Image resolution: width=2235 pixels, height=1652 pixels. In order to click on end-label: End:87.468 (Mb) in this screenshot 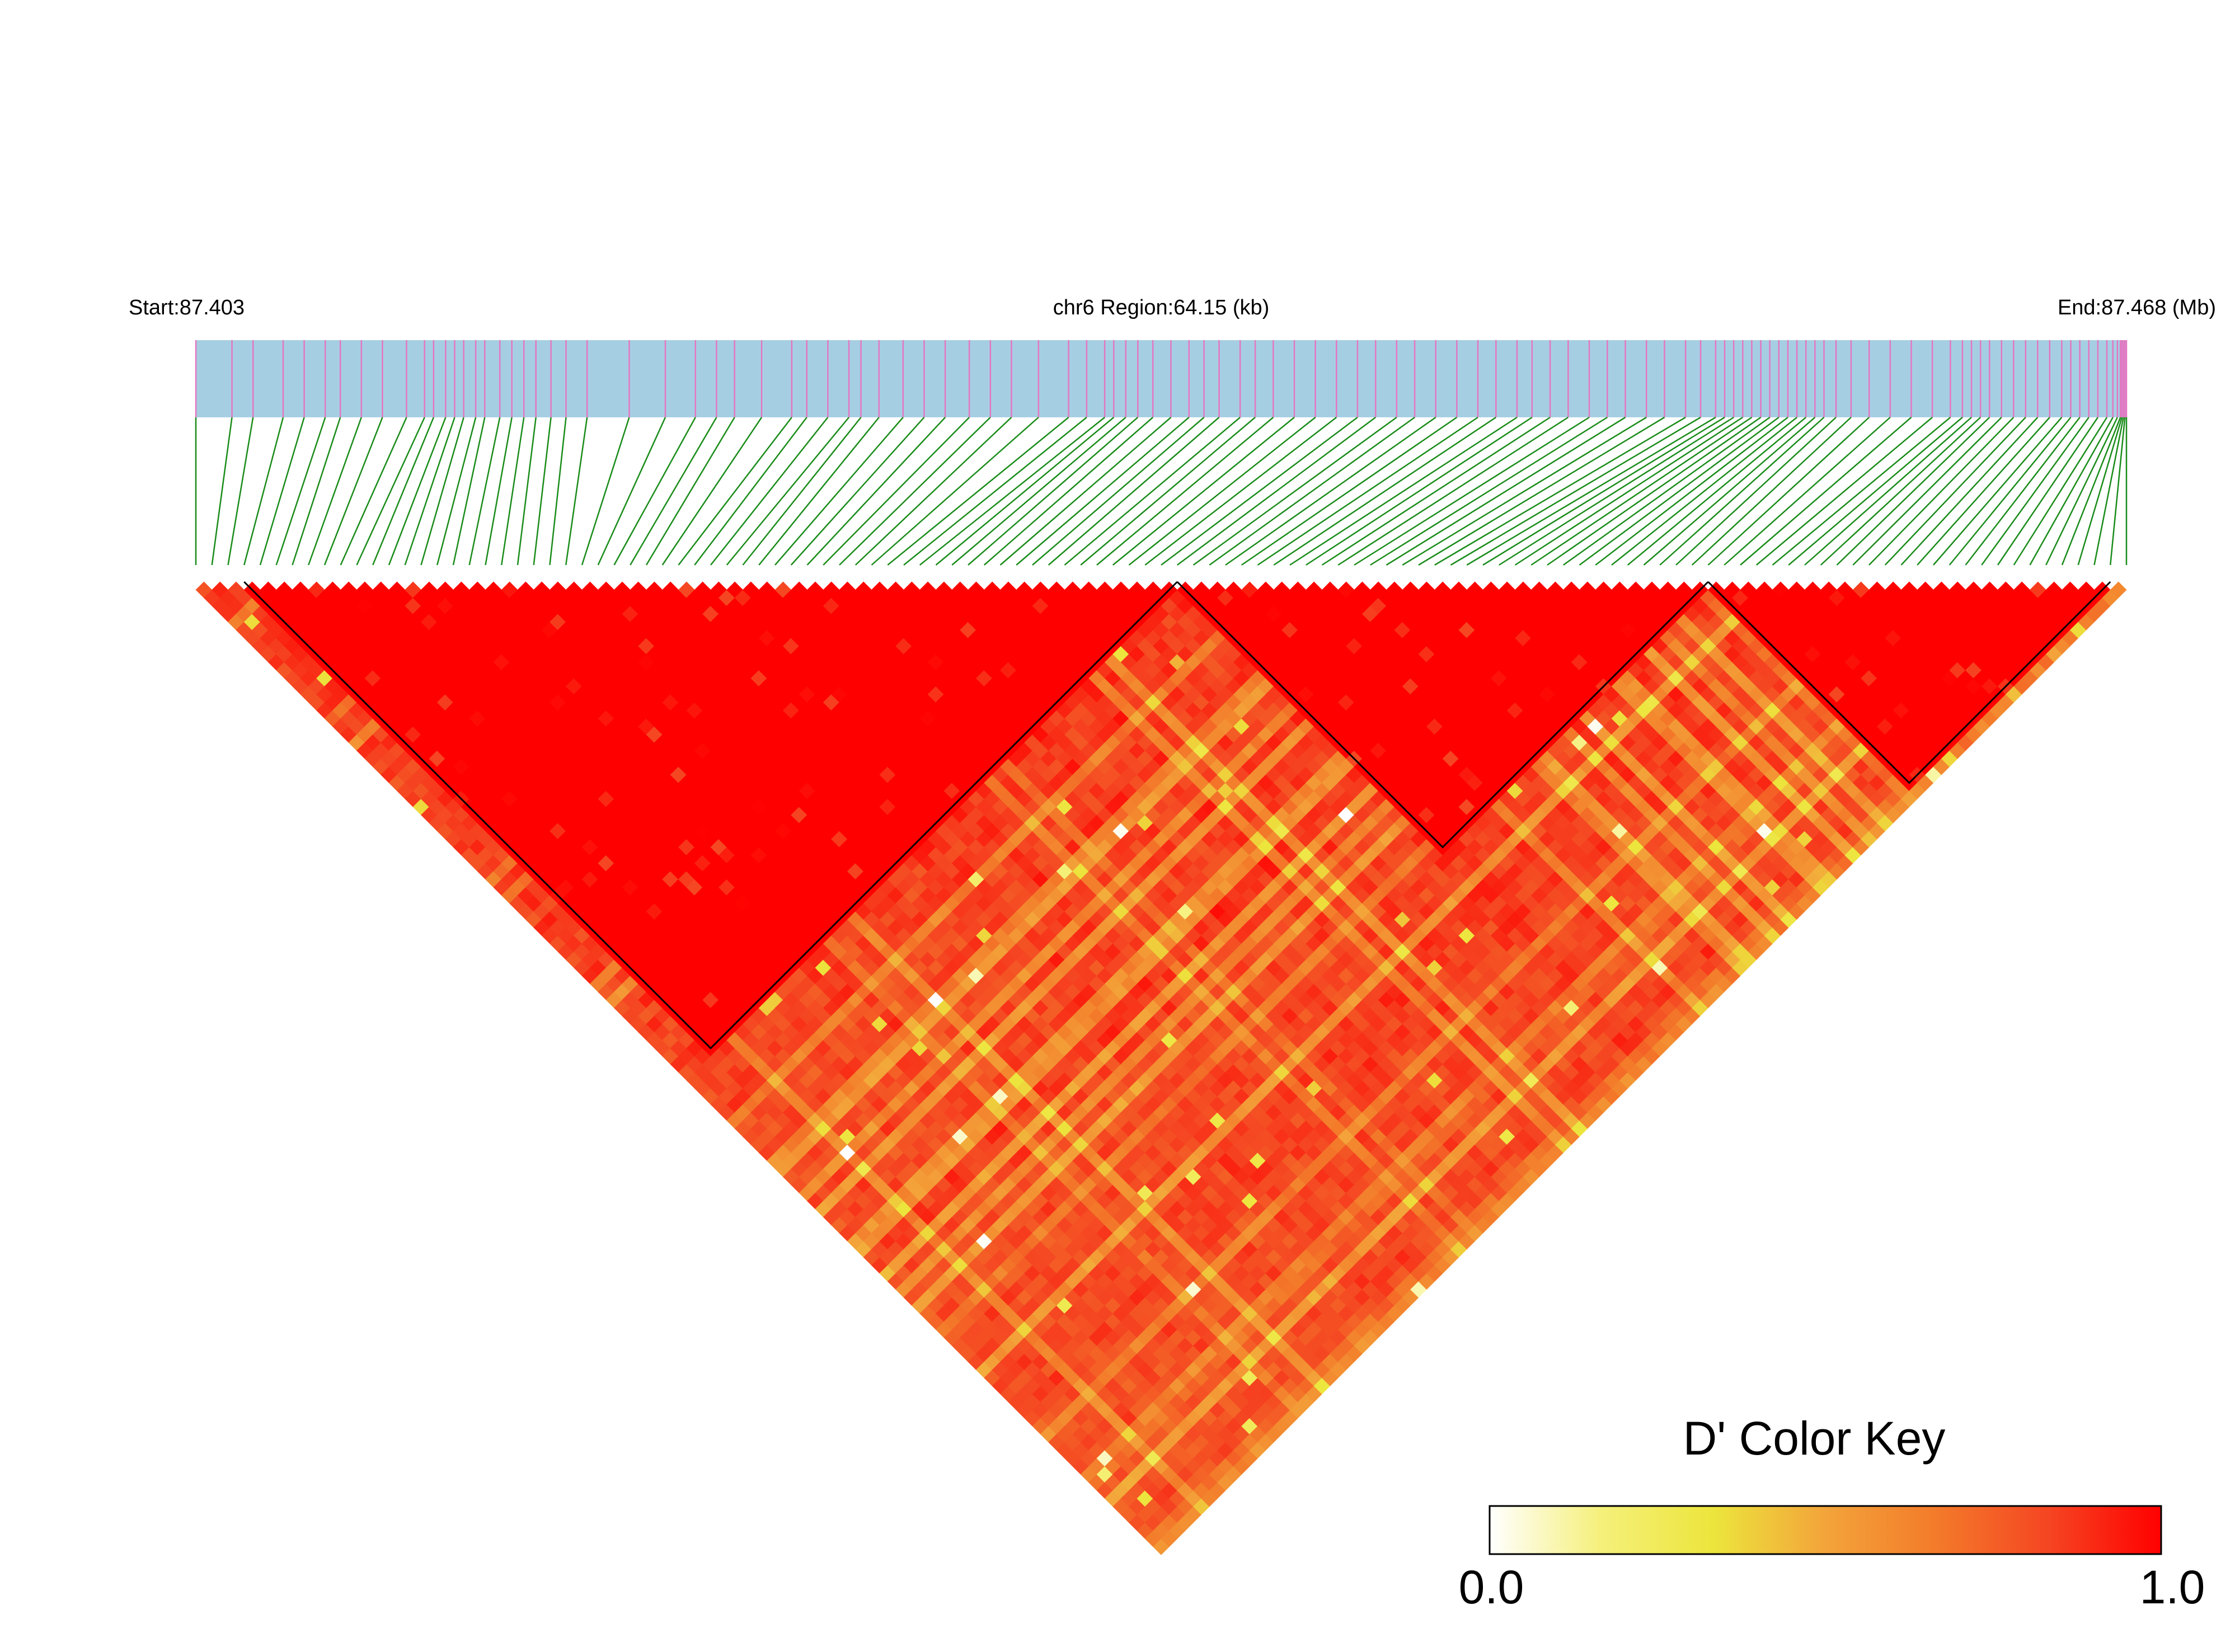, I will do `click(2137, 308)`.